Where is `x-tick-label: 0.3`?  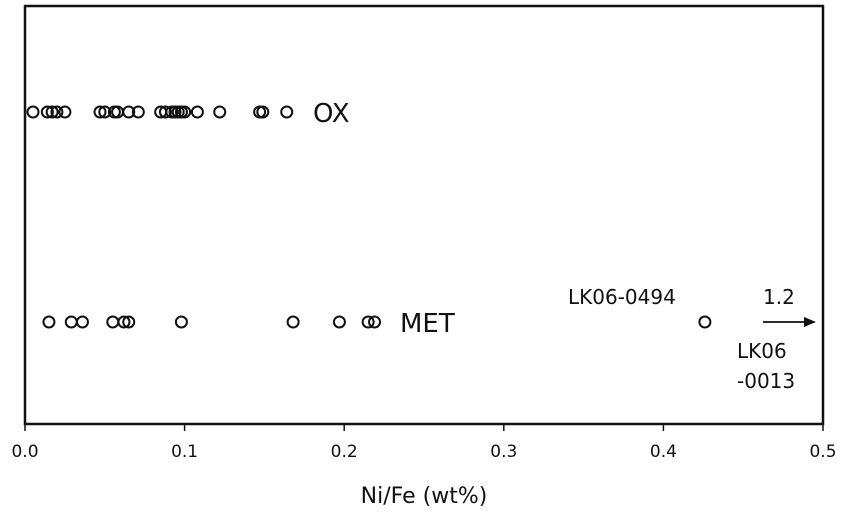 x-tick-label: 0.3 is located at coordinates (503, 452).